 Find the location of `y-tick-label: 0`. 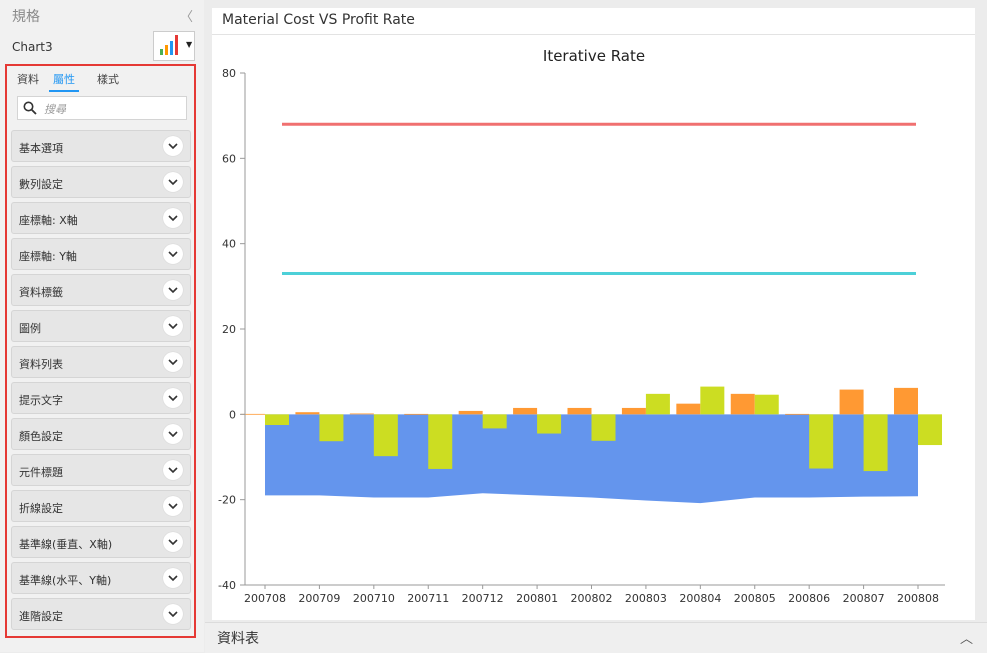

y-tick-label: 0 is located at coordinates (232, 414).